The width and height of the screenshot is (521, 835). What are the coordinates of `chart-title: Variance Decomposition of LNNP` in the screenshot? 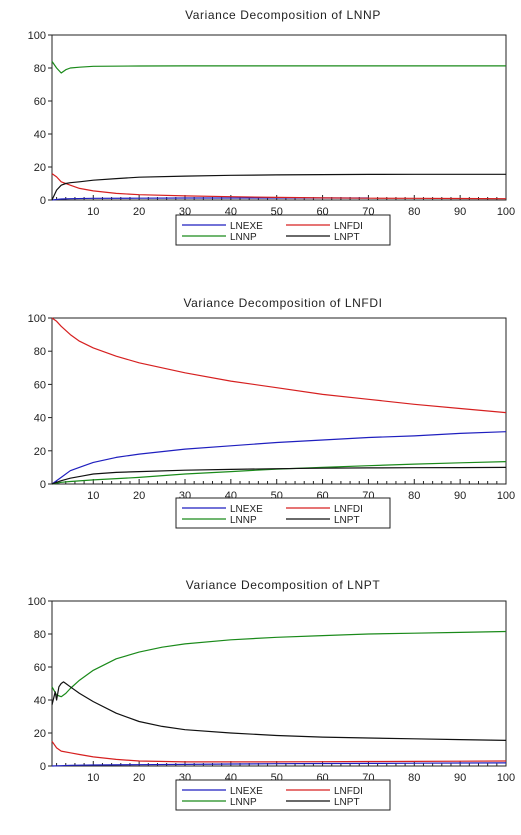 It's located at (283, 15).